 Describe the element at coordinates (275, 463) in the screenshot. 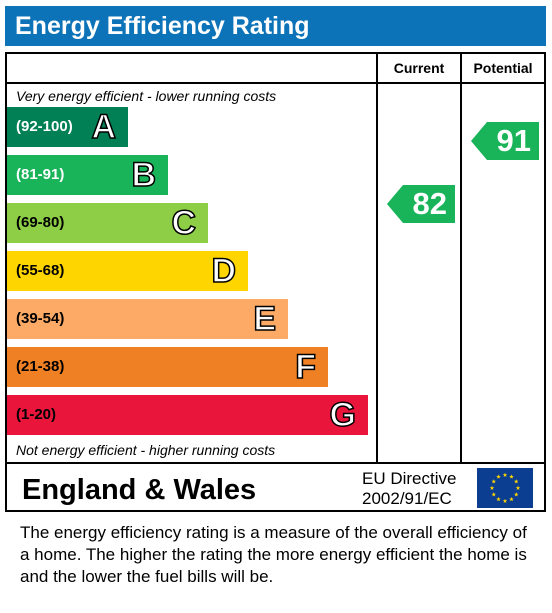

I see `footer-divider` at that location.